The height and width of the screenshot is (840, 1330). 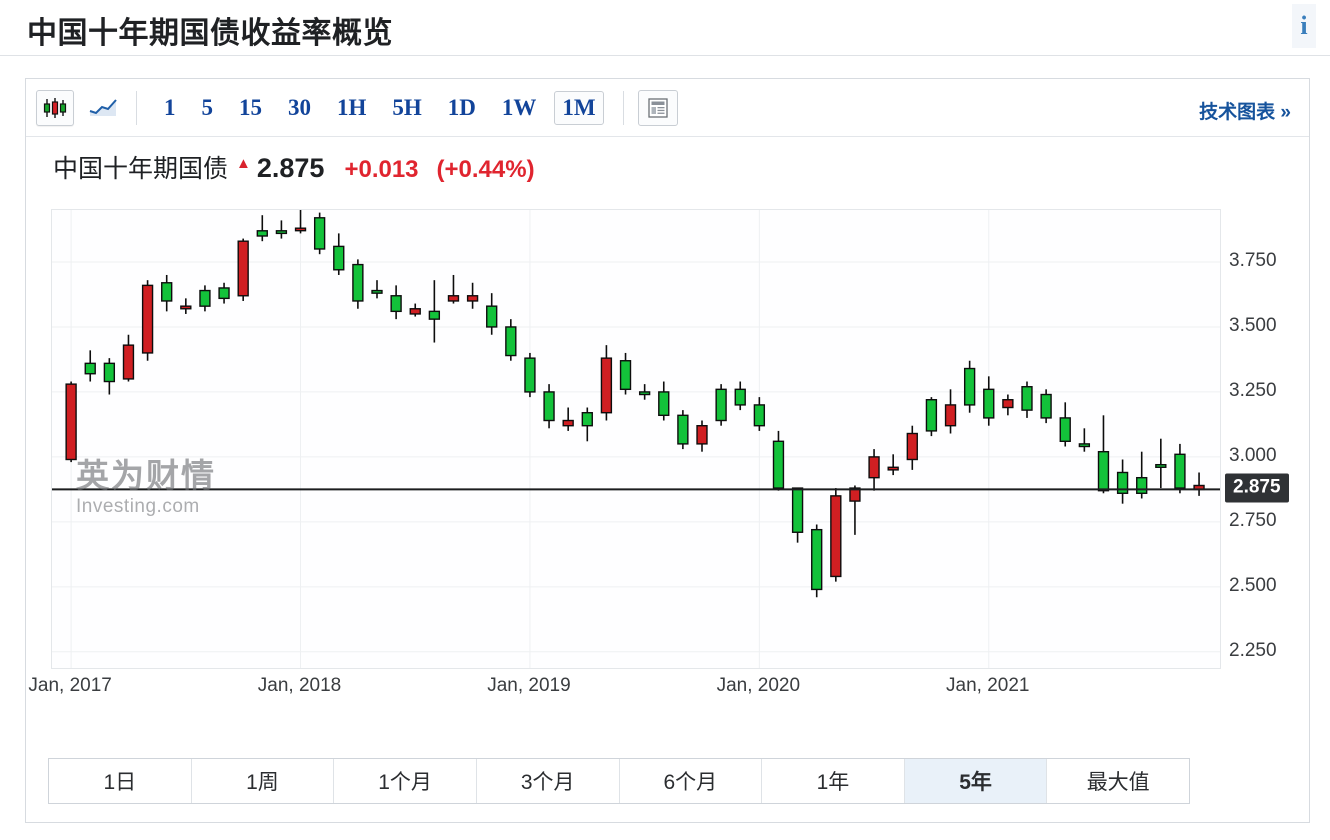 I want to click on info-icon: i, so click(x=1304, y=26).